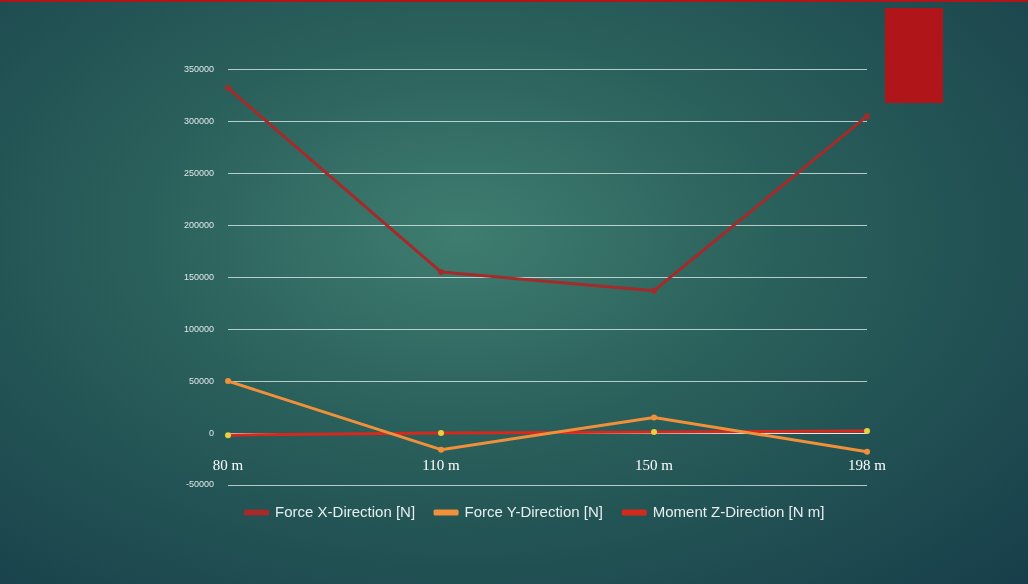 This screenshot has width=1028, height=584. I want to click on x-tick-label: 80 m, so click(228, 464).